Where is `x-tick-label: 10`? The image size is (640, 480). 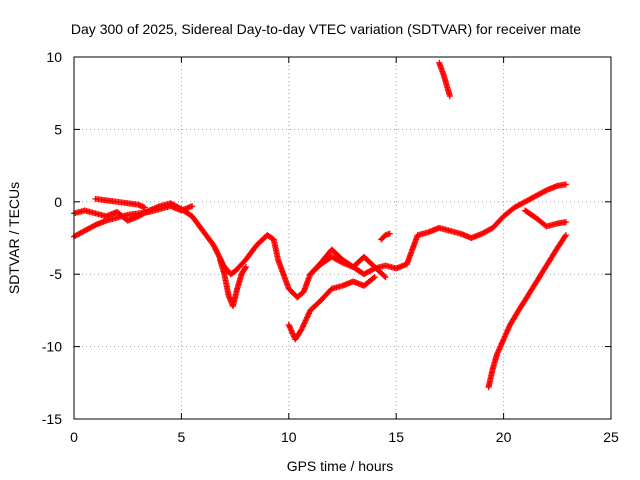
x-tick-label: 10 is located at coordinates (289, 437).